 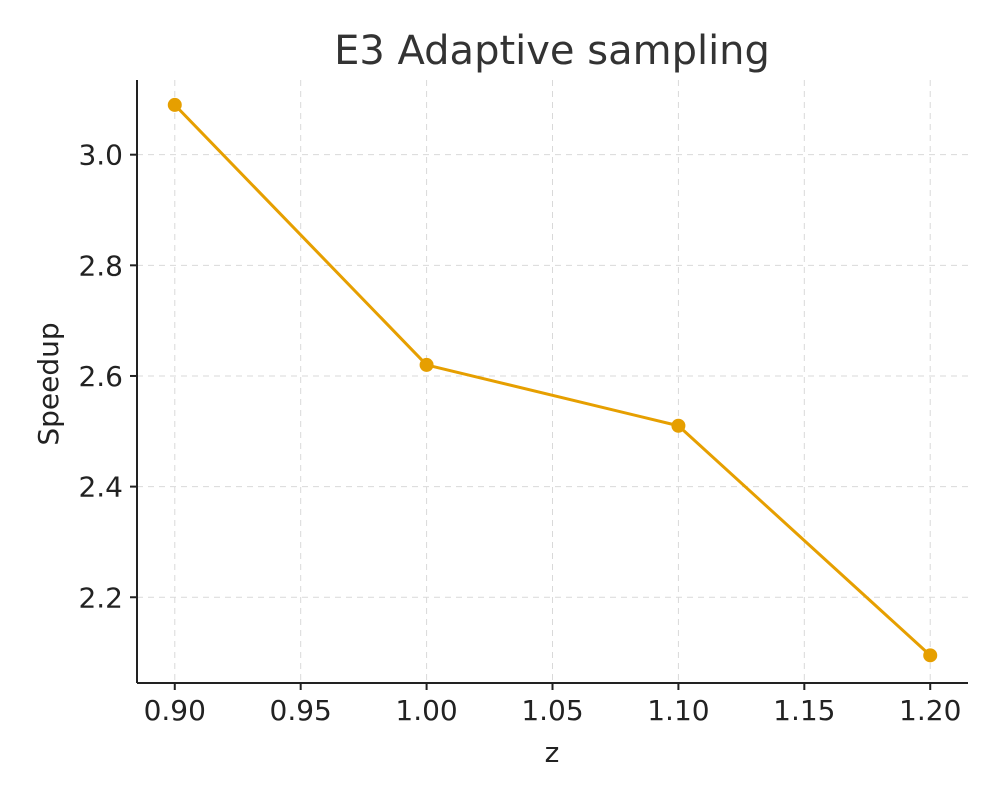 I want to click on x-tick-label: 1.10, so click(x=678, y=710).